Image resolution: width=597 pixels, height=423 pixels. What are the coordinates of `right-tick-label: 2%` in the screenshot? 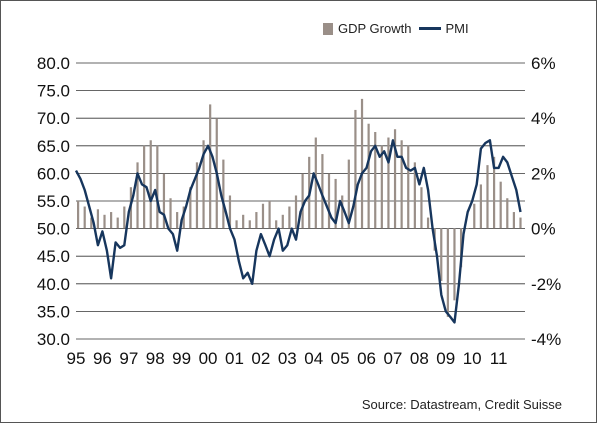 It's located at (543, 173).